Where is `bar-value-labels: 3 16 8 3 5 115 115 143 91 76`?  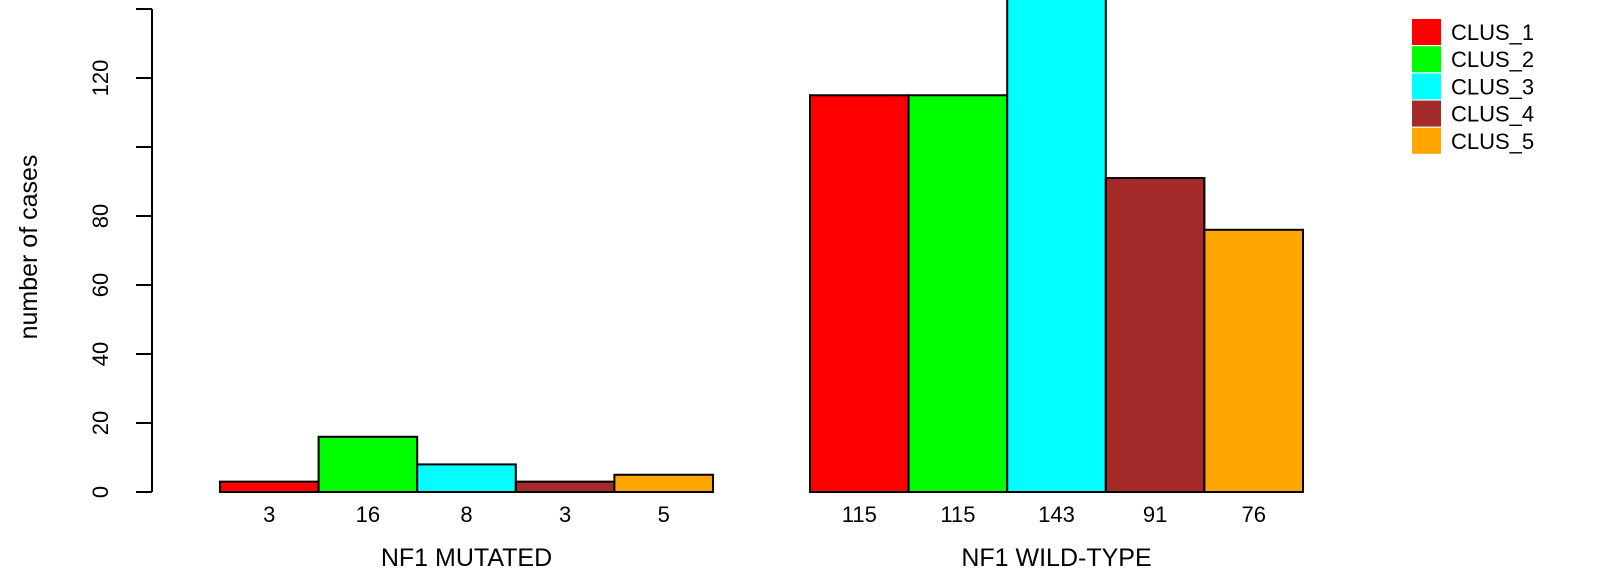
bar-value-labels: 3 16 8 3 5 115 115 143 91 76 is located at coordinates (764, 514).